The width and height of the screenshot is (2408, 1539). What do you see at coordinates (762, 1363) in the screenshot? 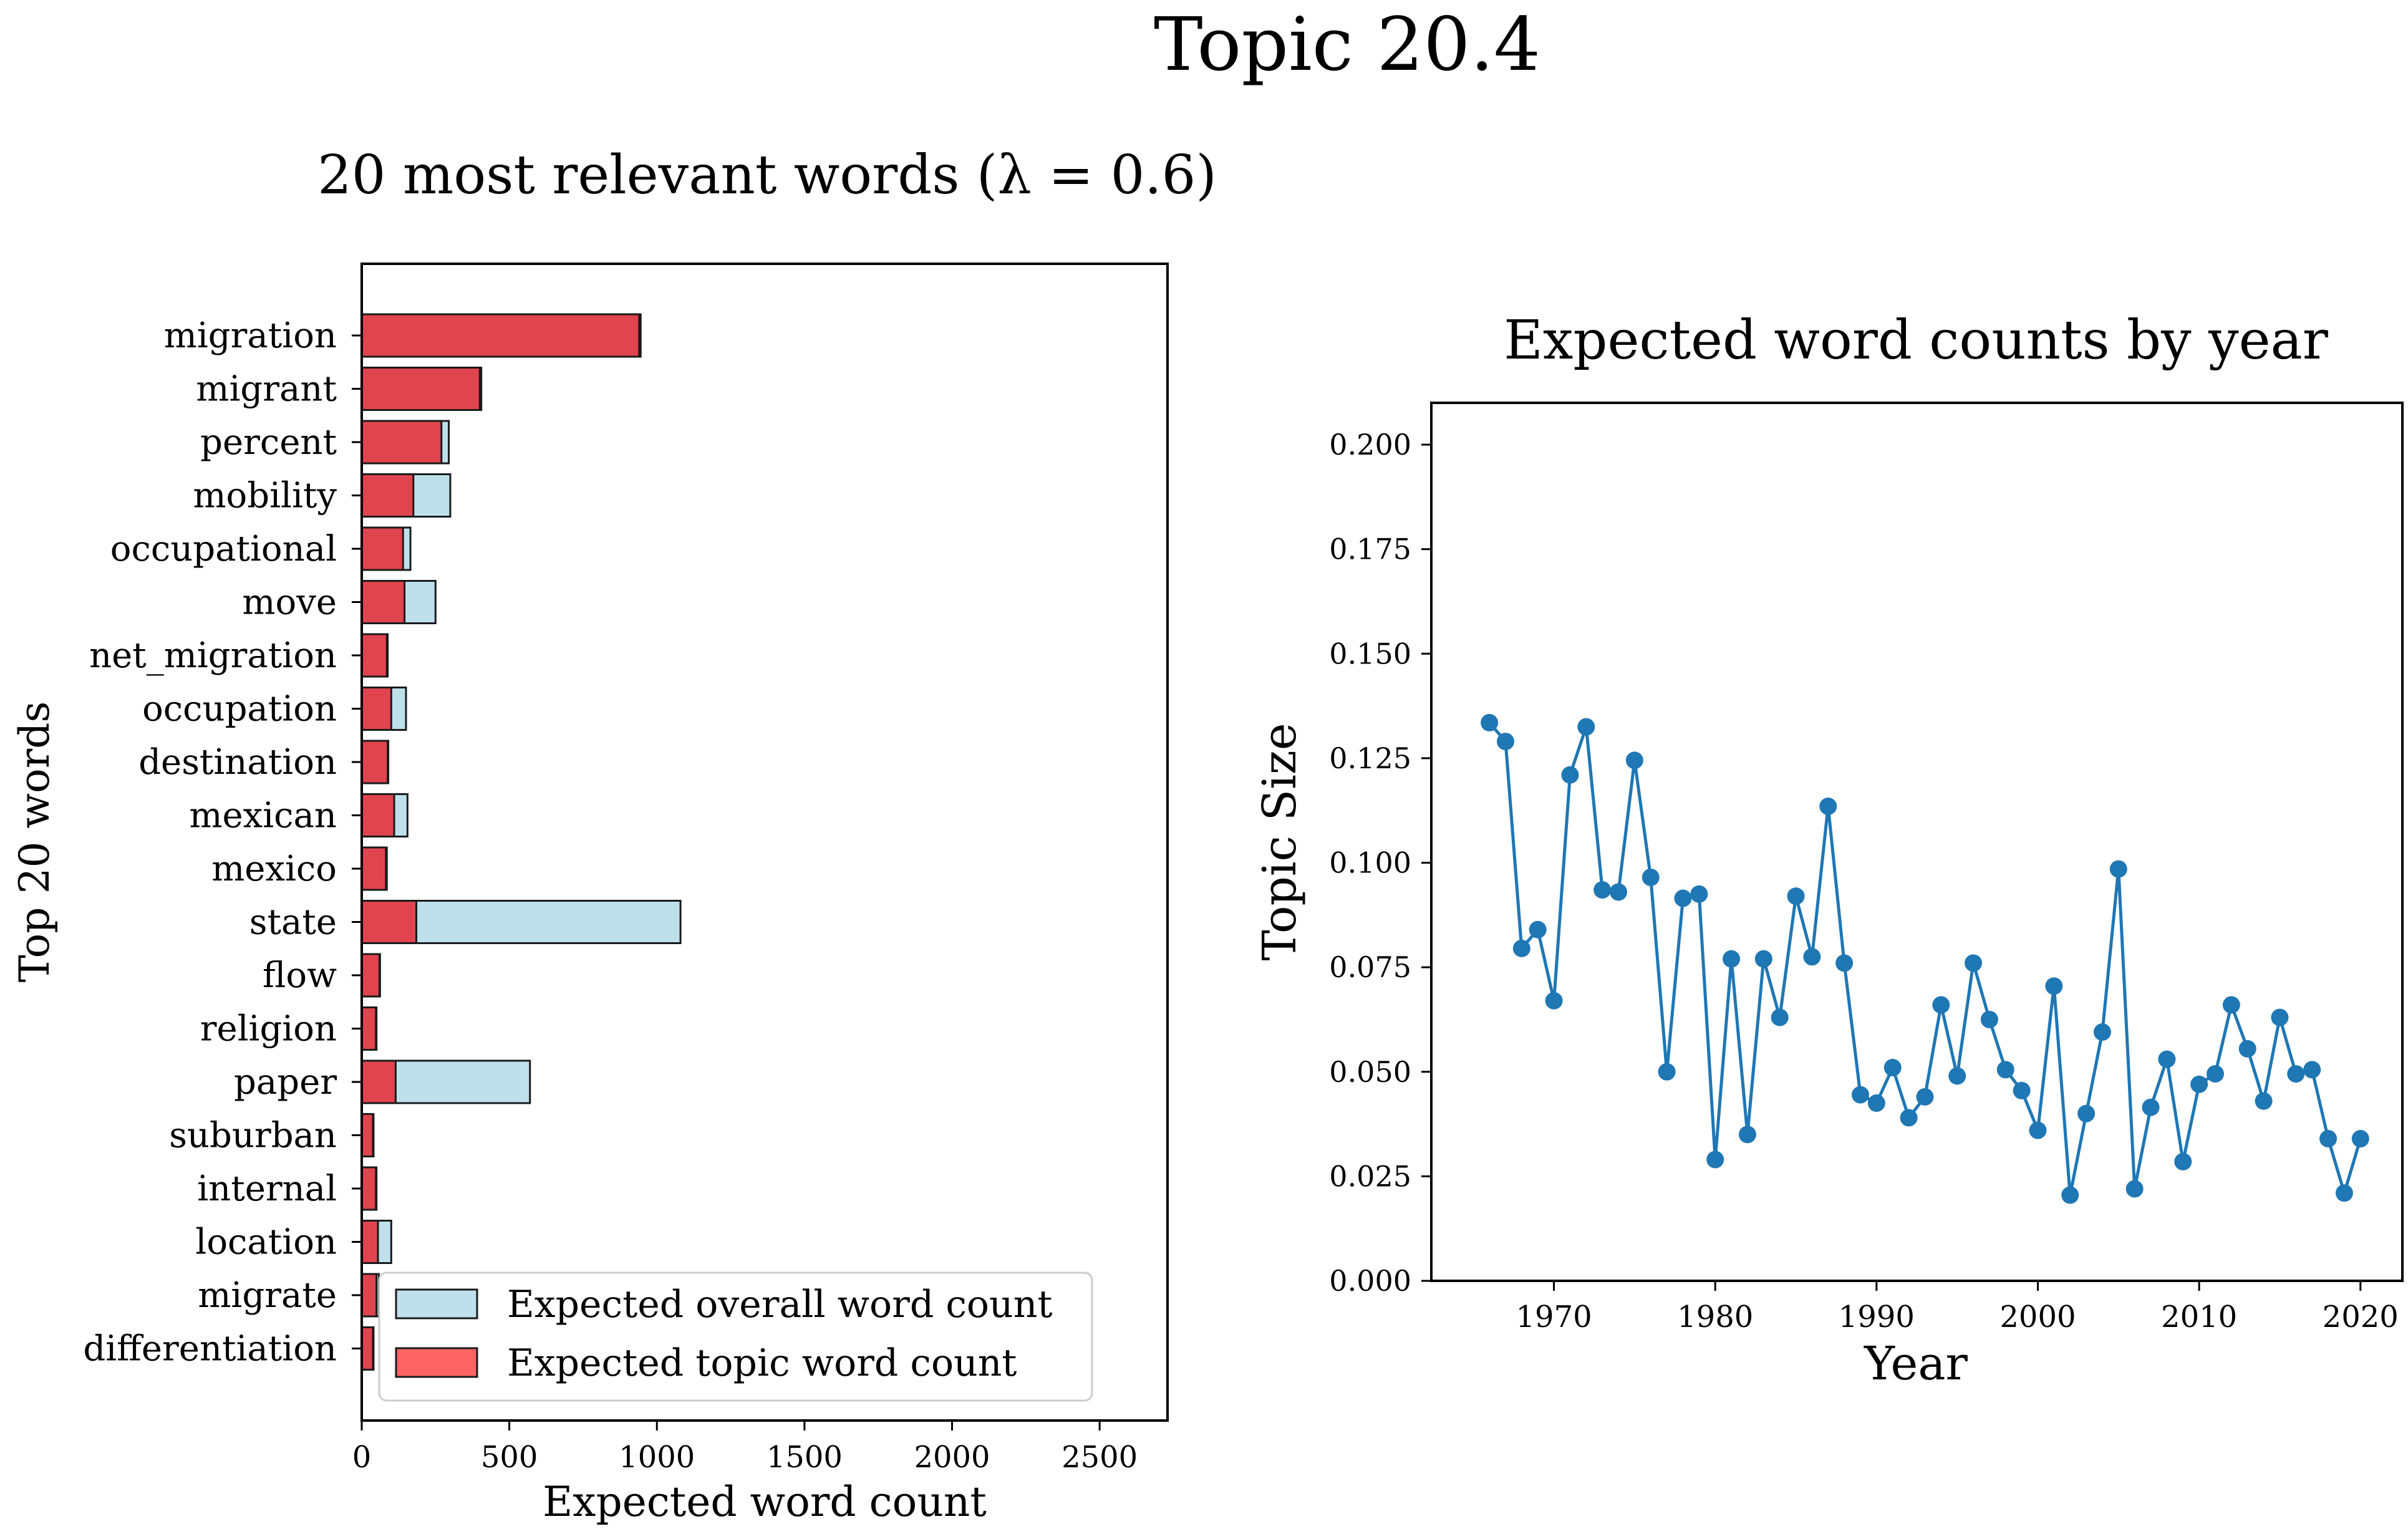
I see `legend-label-topic: Expected topic word count` at bounding box center [762, 1363].